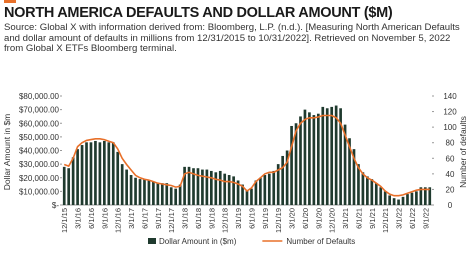 The image size is (474, 257). Describe the element at coordinates (463, 152) in the screenshot. I see `y2-axis-label: Number of defaults` at that location.